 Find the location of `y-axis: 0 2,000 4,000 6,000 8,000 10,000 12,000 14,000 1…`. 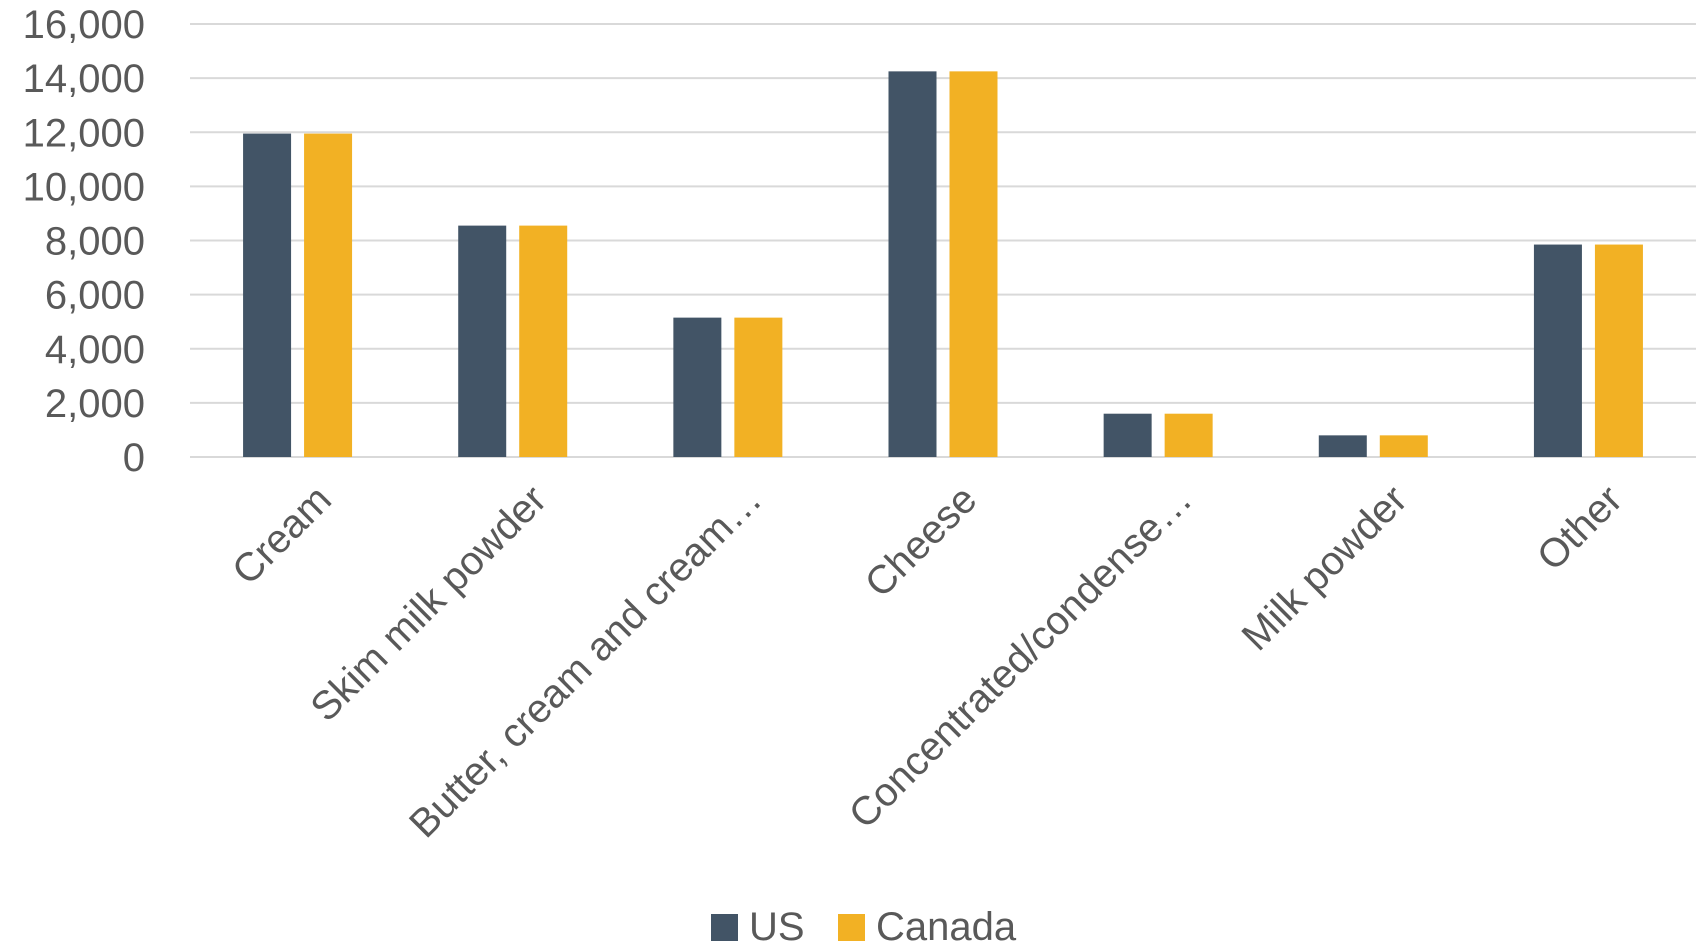

y-axis: 0 2,000 4,000 6,000 8,000 10,000 12,000 14,000 1… is located at coordinates (84, 241).